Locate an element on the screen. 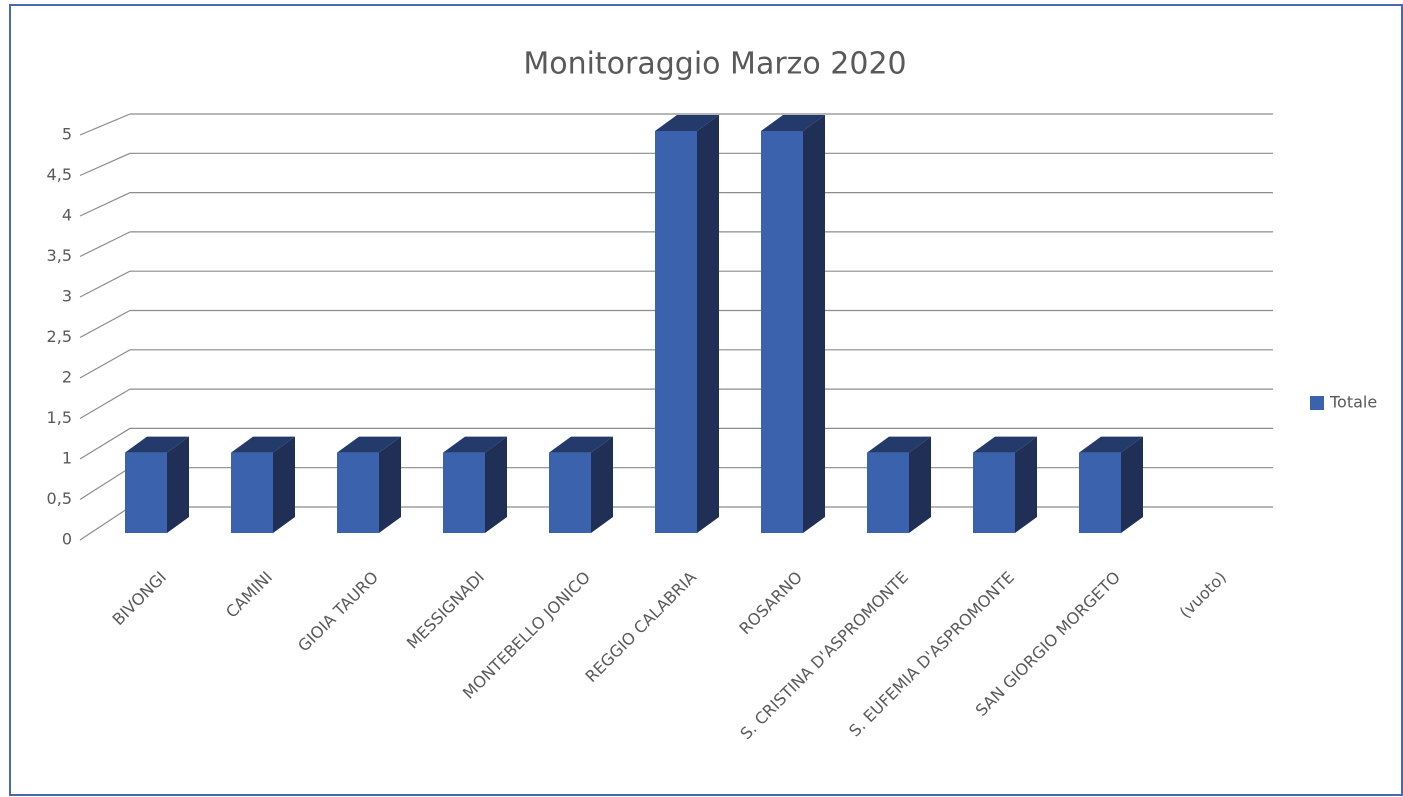  y-tick-label: 3,5 is located at coordinates (59, 255).